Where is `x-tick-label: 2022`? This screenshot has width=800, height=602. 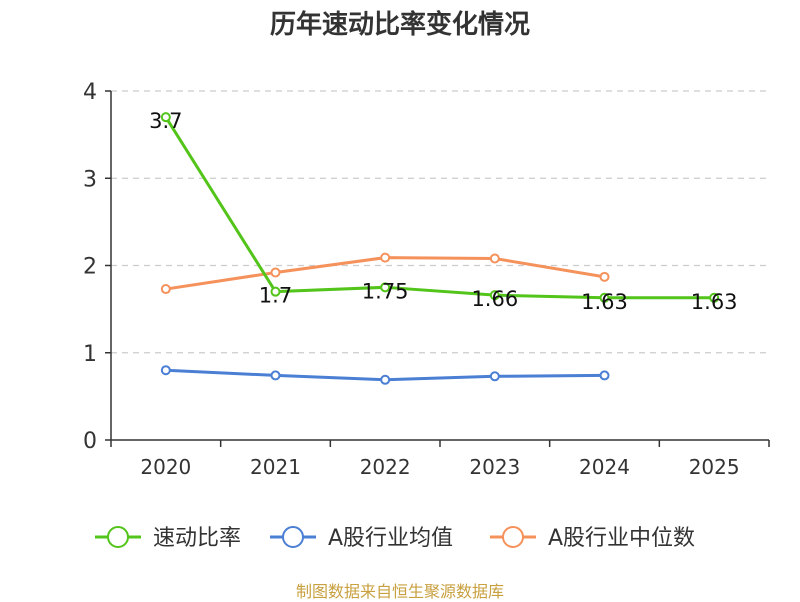
x-tick-label: 2022 is located at coordinates (385, 467).